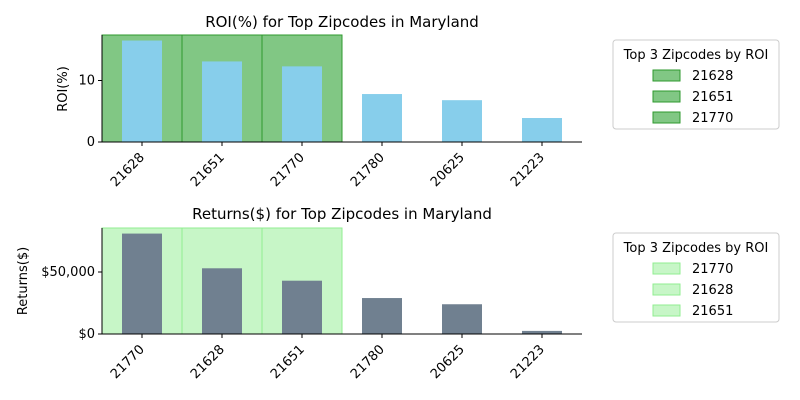 This screenshot has height=400, width=800. I want to click on y-axis-label: ROI(%), so click(63, 89).